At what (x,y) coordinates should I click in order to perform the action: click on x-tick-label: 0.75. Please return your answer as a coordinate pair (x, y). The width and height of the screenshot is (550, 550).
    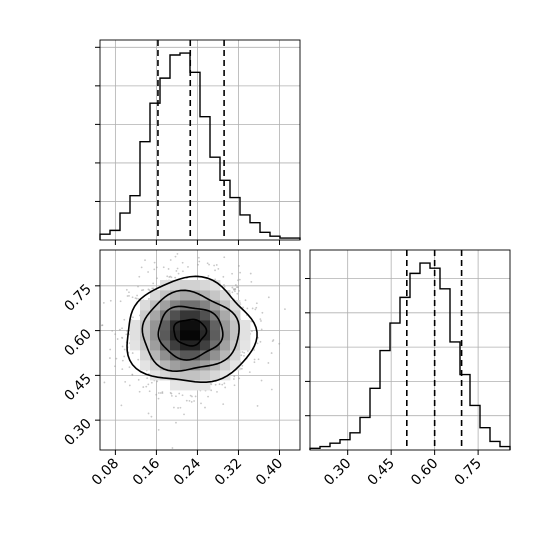
    Looking at the image, I should click on (468, 472).